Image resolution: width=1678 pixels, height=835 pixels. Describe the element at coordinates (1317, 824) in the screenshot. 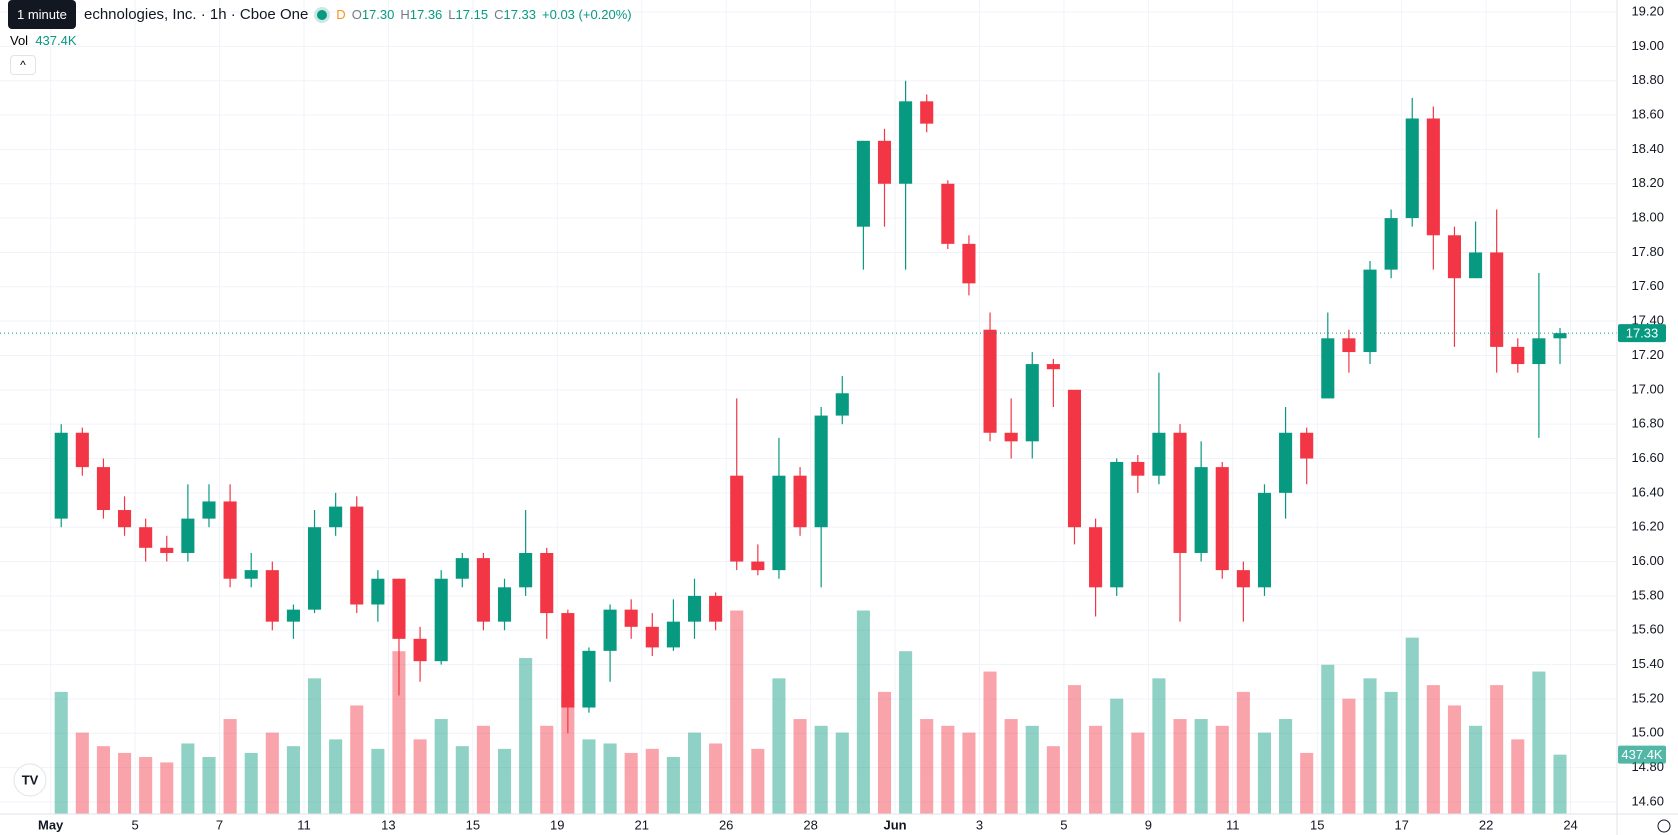

I see `x-tick-label: 15` at that location.